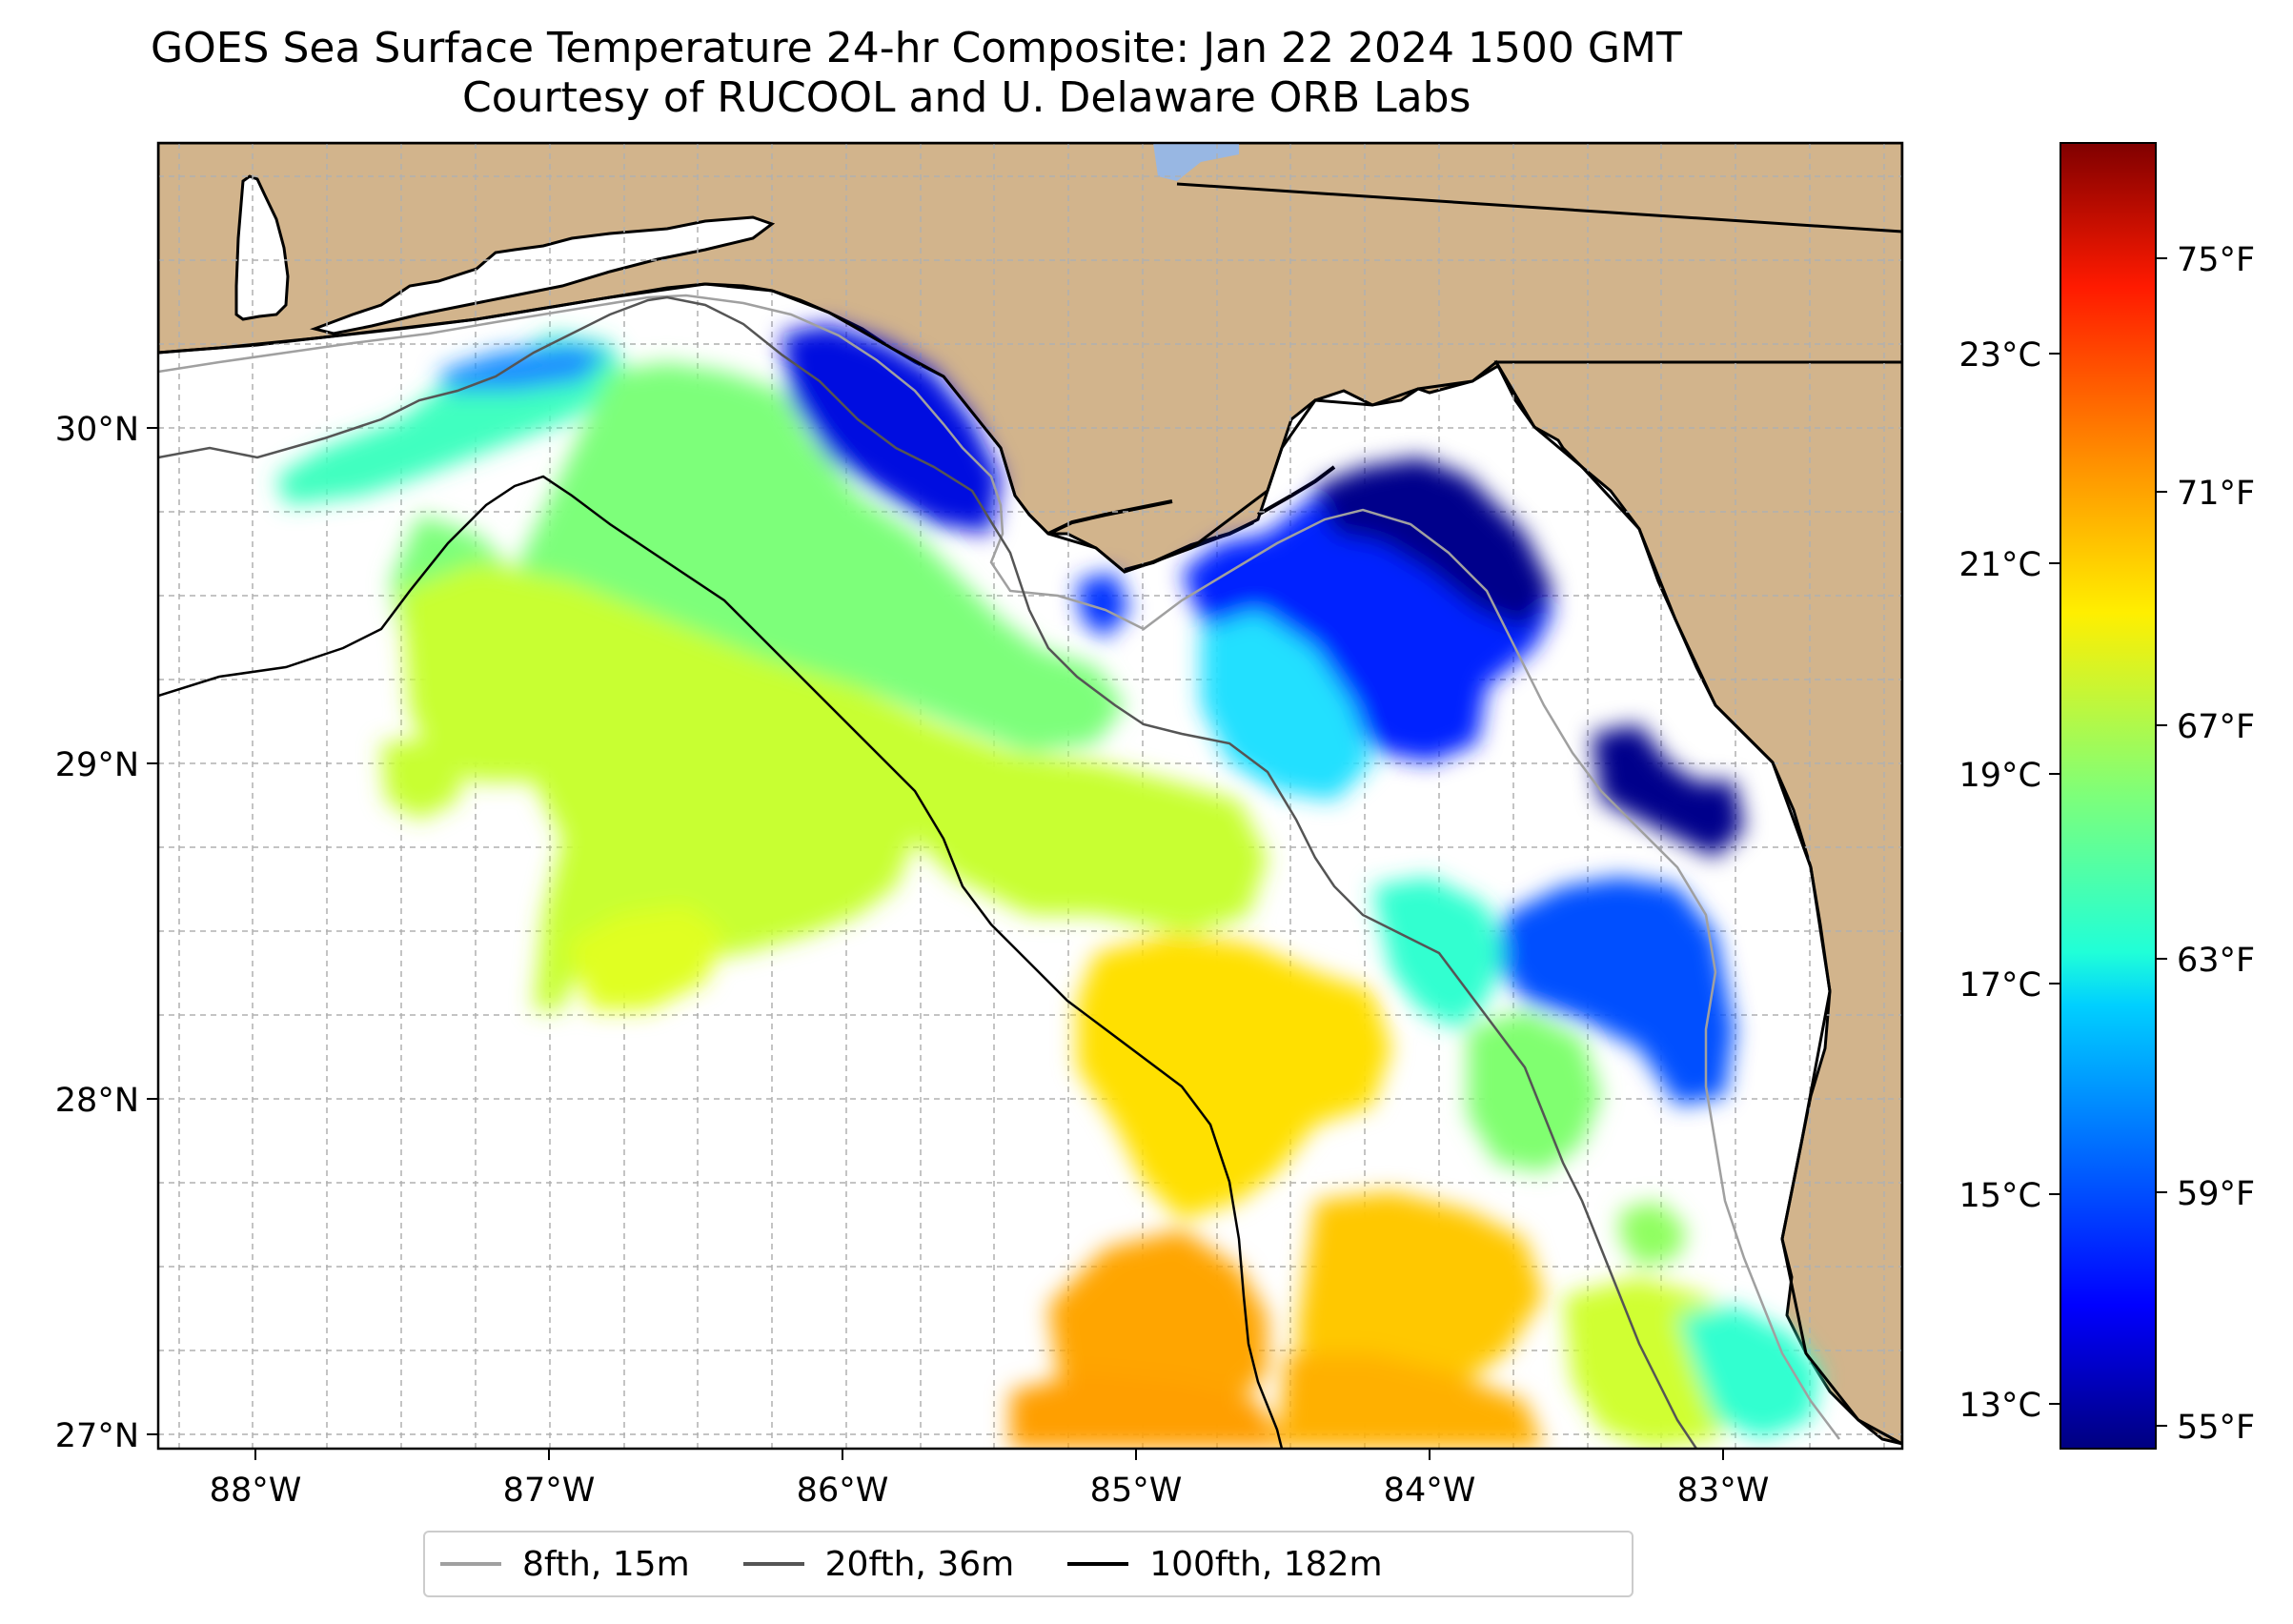 This screenshot has width=2293, height=1624. Describe the element at coordinates (606, 1564) in the screenshot. I see `legend-label-15m: 8fth, 15m` at that location.